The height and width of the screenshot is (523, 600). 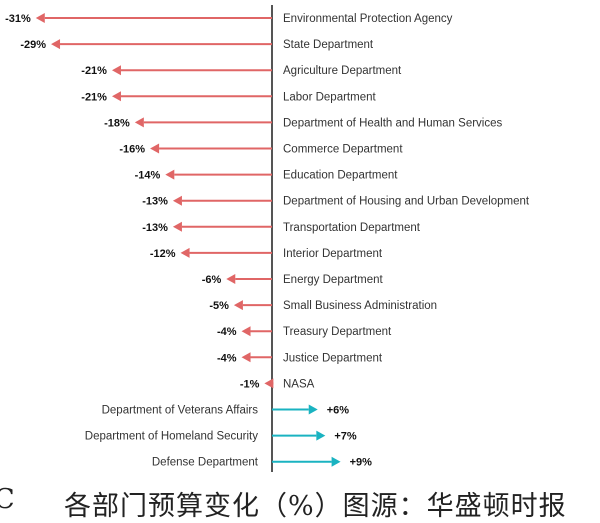 I want to click on bar-row: -6% Energy Department, so click(x=293, y=280).